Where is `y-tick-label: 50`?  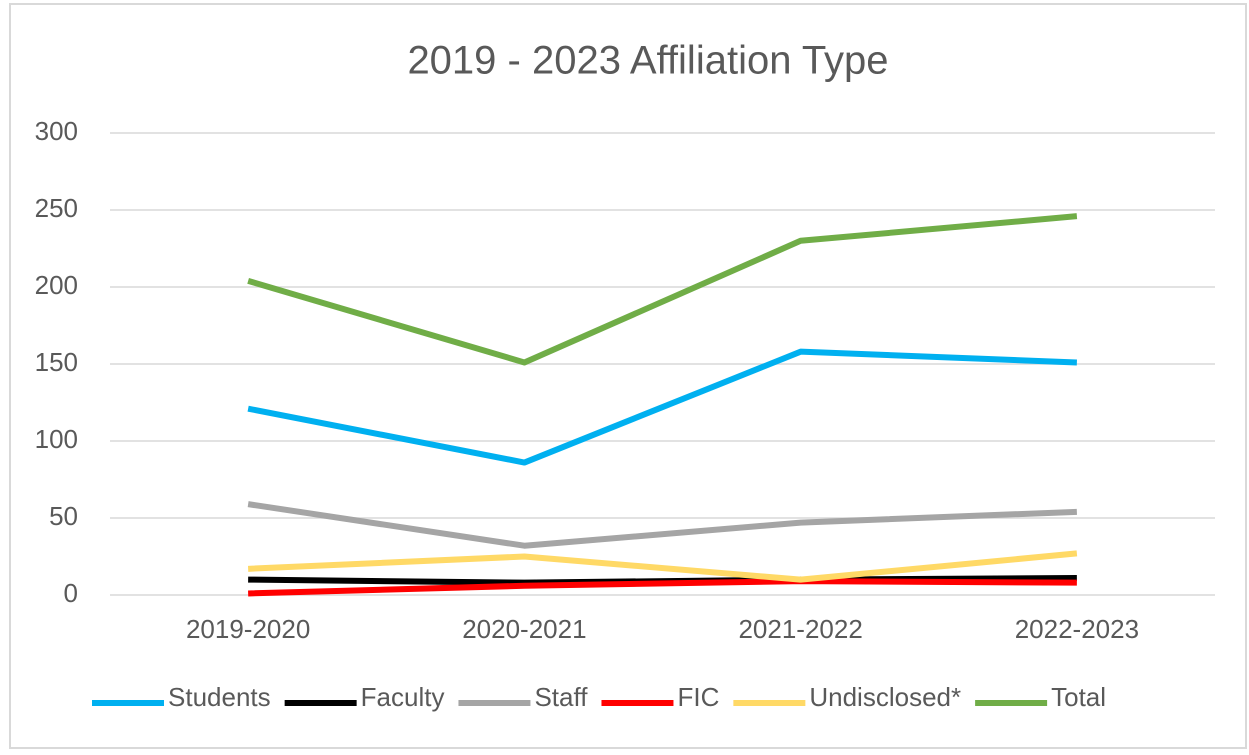 y-tick-label: 50 is located at coordinates (63, 516).